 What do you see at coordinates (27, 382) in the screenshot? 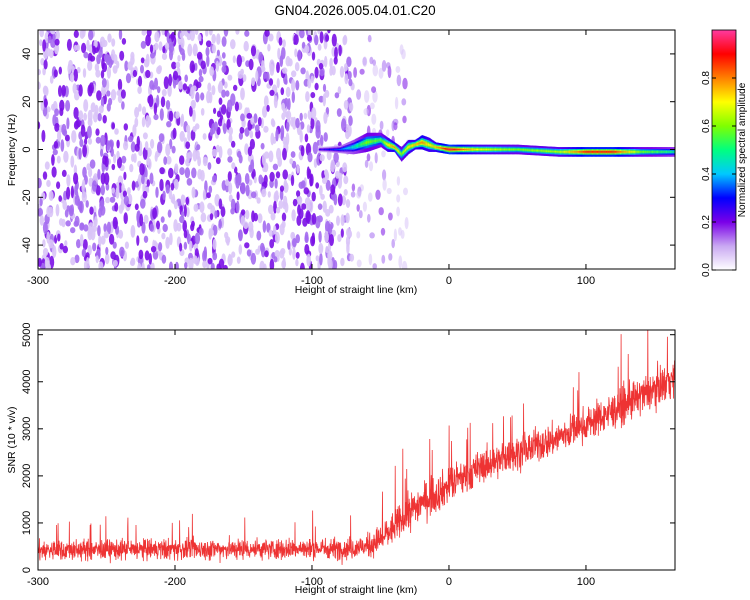
I see `y-tick-label: 4000` at bounding box center [27, 382].